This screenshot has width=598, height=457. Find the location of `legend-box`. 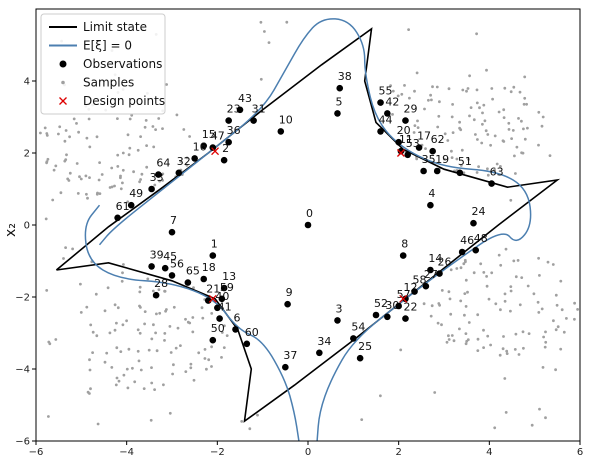

legend-box is located at coordinates (103, 64).